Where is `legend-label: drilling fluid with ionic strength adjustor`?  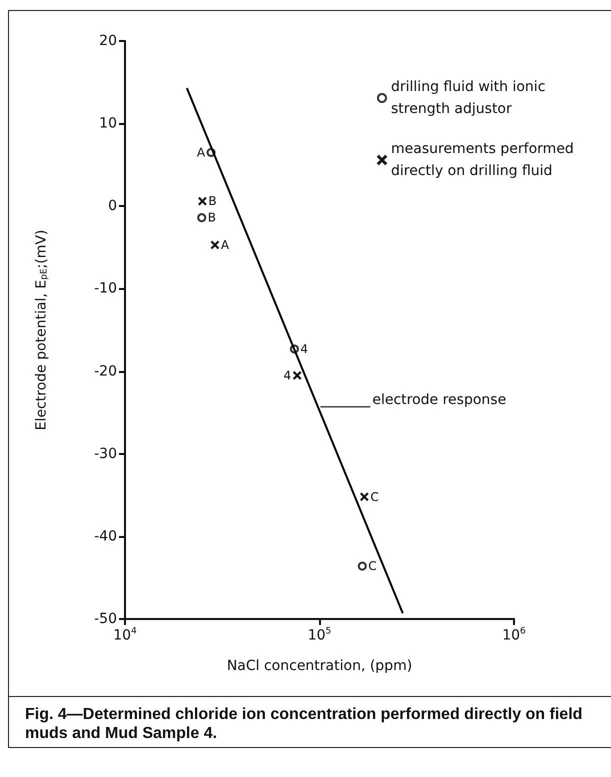 legend-label: drilling fluid with ionic strength adjustor is located at coordinates (470, 98).